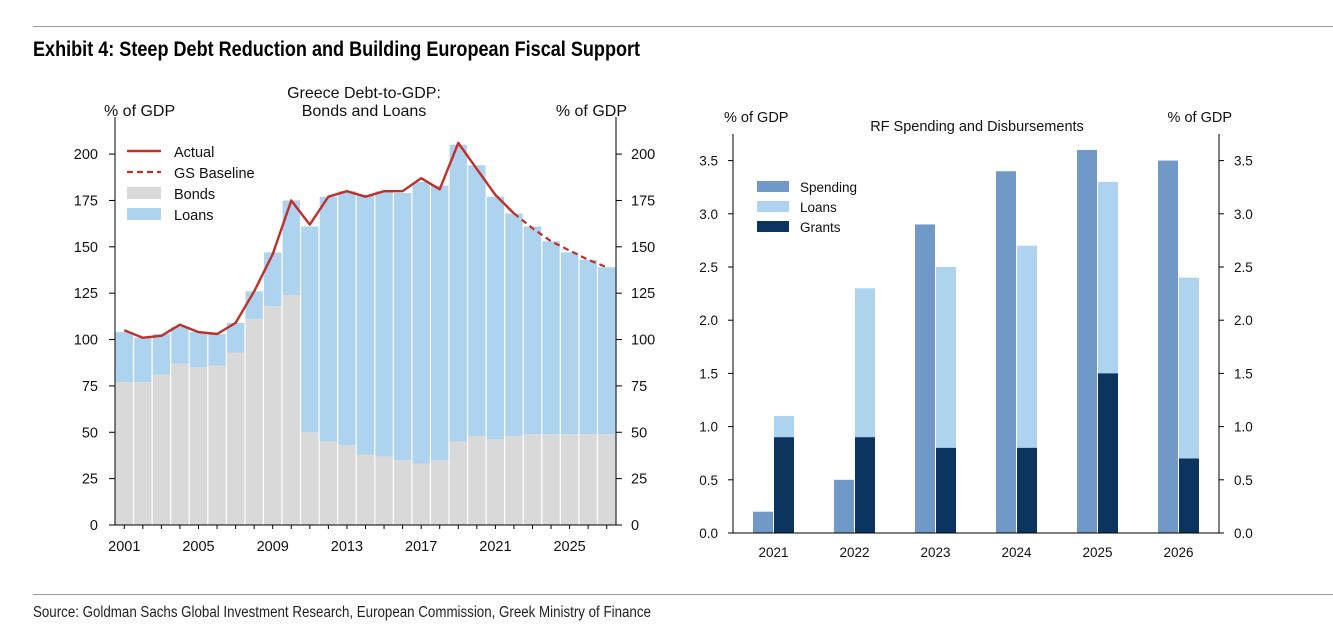 The height and width of the screenshot is (633, 1333). Describe the element at coordinates (935, 552) in the screenshot. I see `x-tick-label: 2023` at that location.